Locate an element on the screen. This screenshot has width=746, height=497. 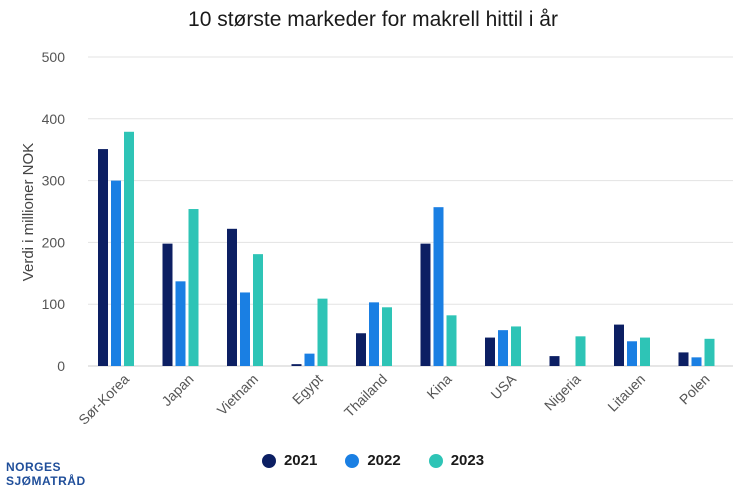
legend-item-2021: 2021 is located at coordinates (289, 460).